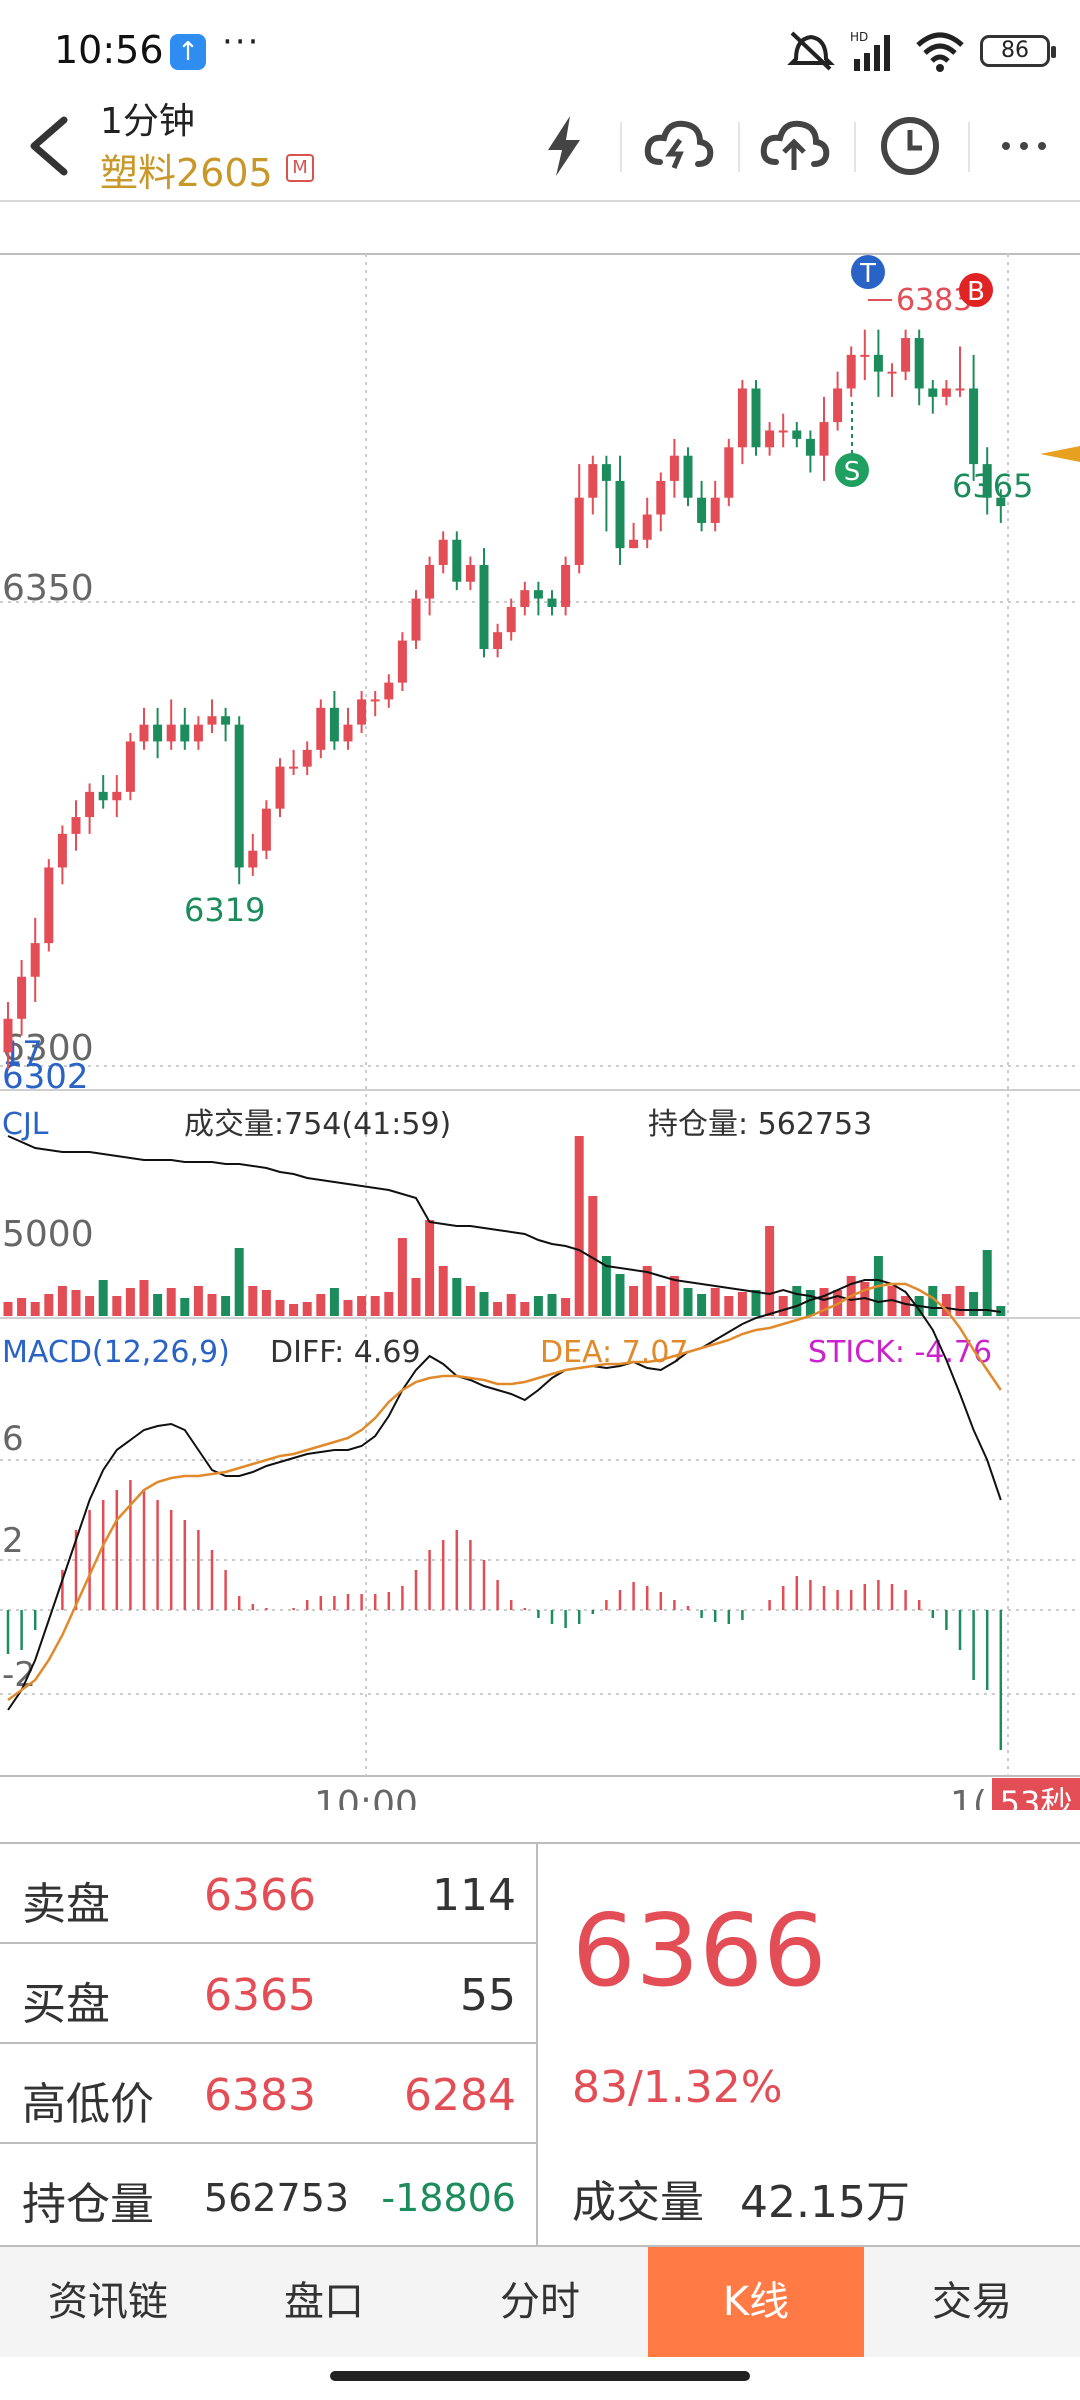 The width and height of the screenshot is (1080, 2400). I want to click on macd-y-tick-6: 6, so click(13, 1439).